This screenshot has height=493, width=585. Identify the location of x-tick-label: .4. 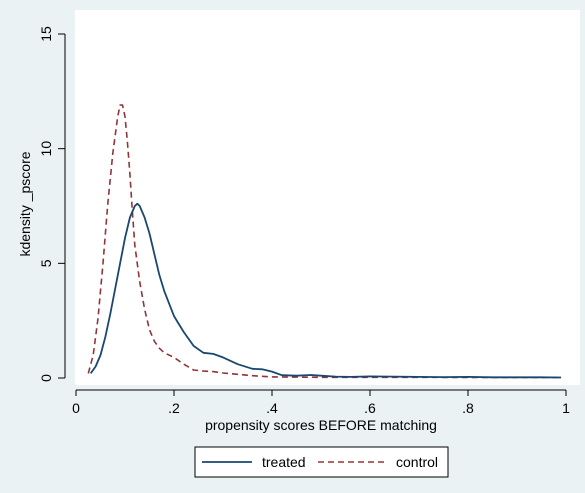
(272, 408).